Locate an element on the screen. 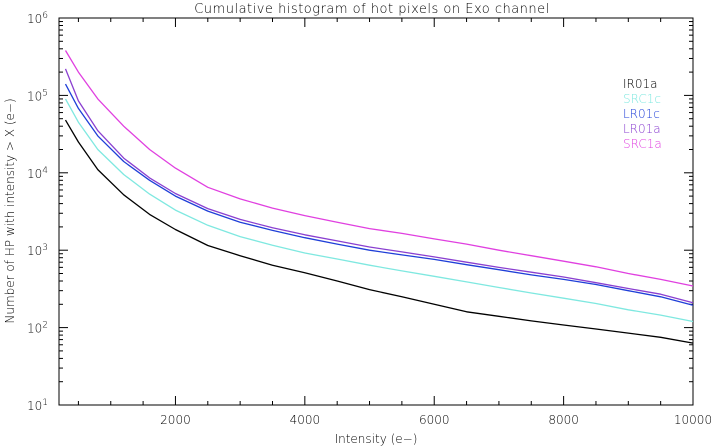 The image size is (713, 448). y-axis-label: Number of HP with intensity > X (e−) is located at coordinates (10, 210).